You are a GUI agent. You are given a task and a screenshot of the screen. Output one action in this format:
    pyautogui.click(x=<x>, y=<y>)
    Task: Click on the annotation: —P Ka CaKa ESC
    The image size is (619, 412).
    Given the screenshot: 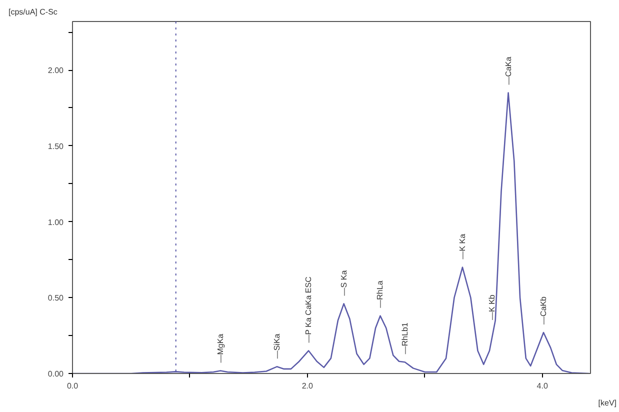 What is the action you would take?
    pyautogui.click(x=309, y=309)
    